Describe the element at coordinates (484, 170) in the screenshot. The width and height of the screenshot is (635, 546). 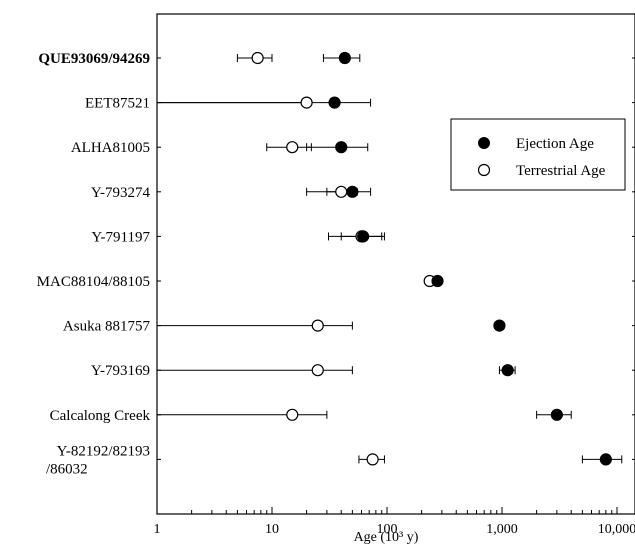
I see `legend-open-circle-icon` at that location.